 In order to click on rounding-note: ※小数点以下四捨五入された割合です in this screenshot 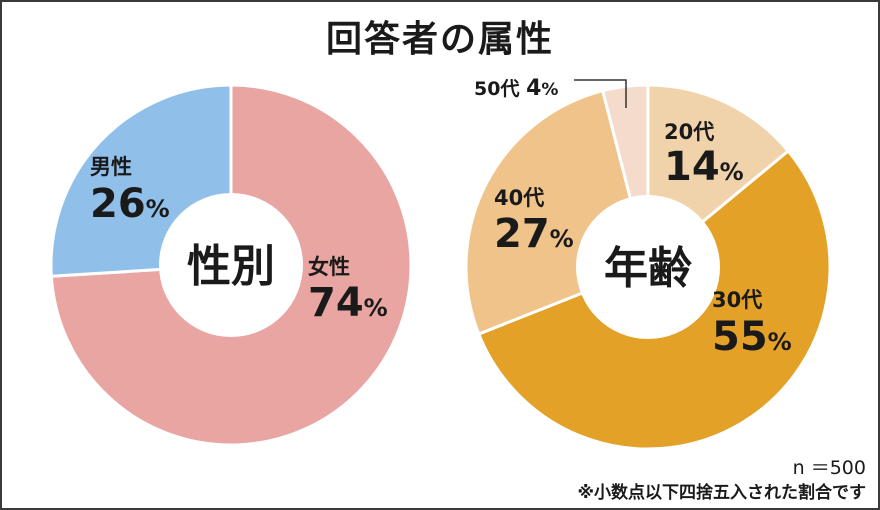, I will do `click(721, 493)`.